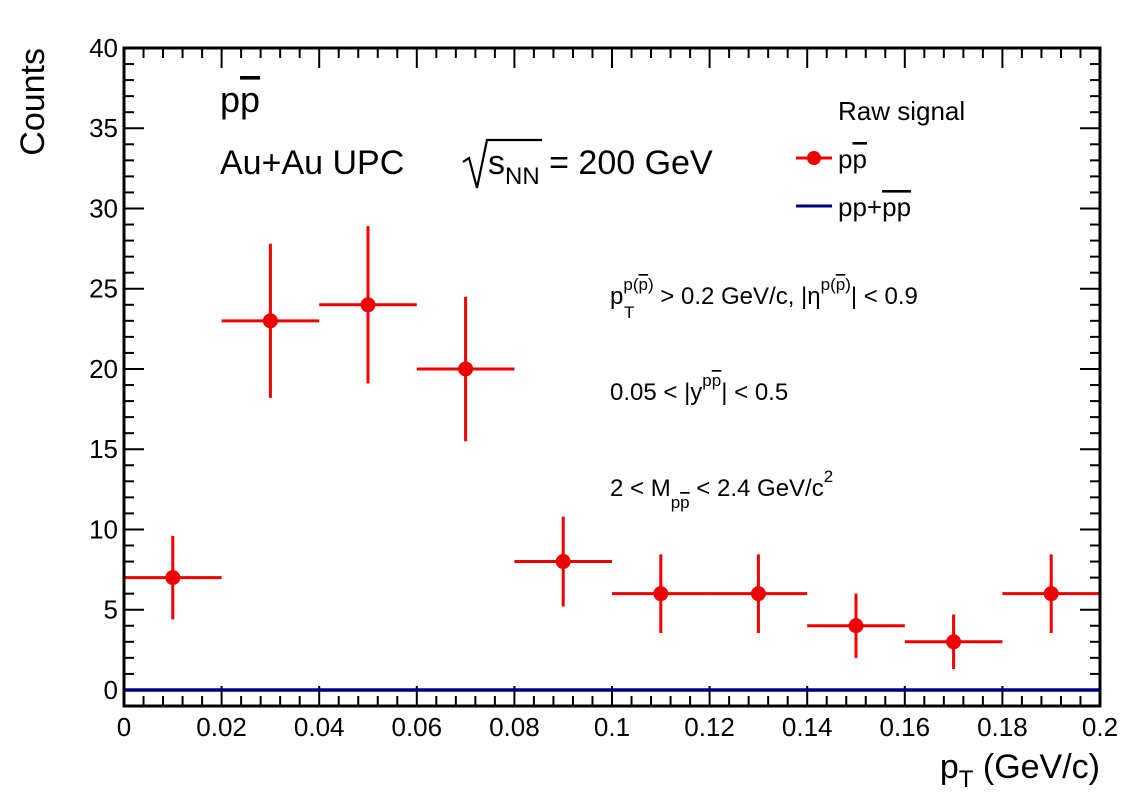 Image resolution: width=1125 pixels, height=802 pixels. Describe the element at coordinates (466, 164) in the screenshot. I see `system-label: Au+Au UPC sNN = 200 GeV` at that location.